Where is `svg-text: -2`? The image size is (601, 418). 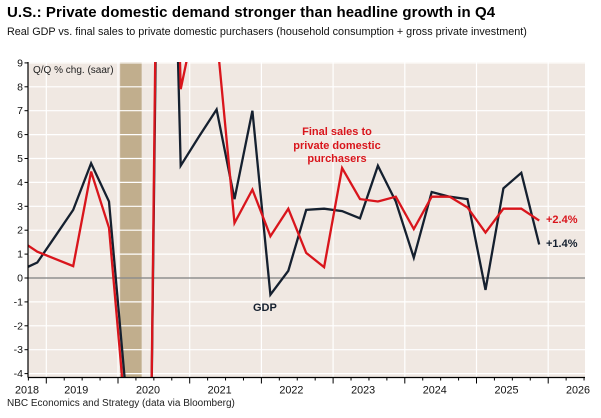
svg-text: -2 is located at coordinates (18, 326).